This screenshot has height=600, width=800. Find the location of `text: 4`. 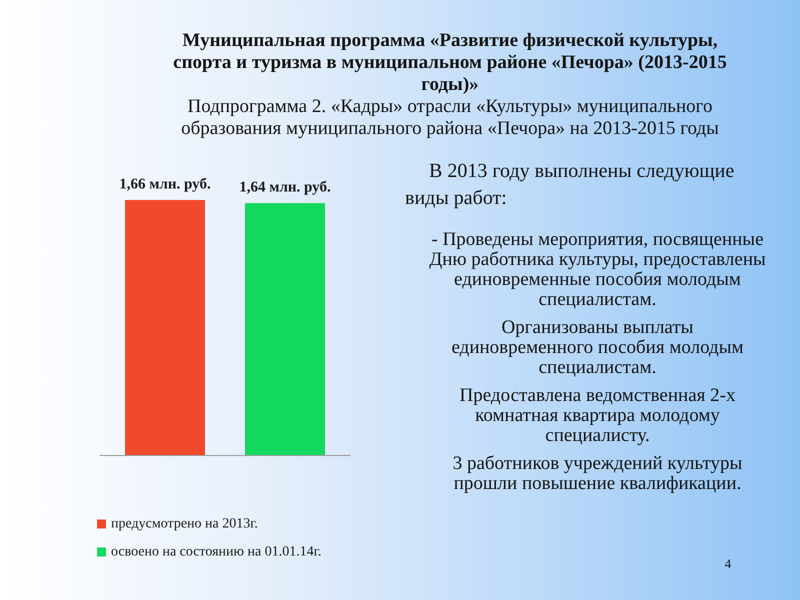

text: 4 is located at coordinates (728, 564).